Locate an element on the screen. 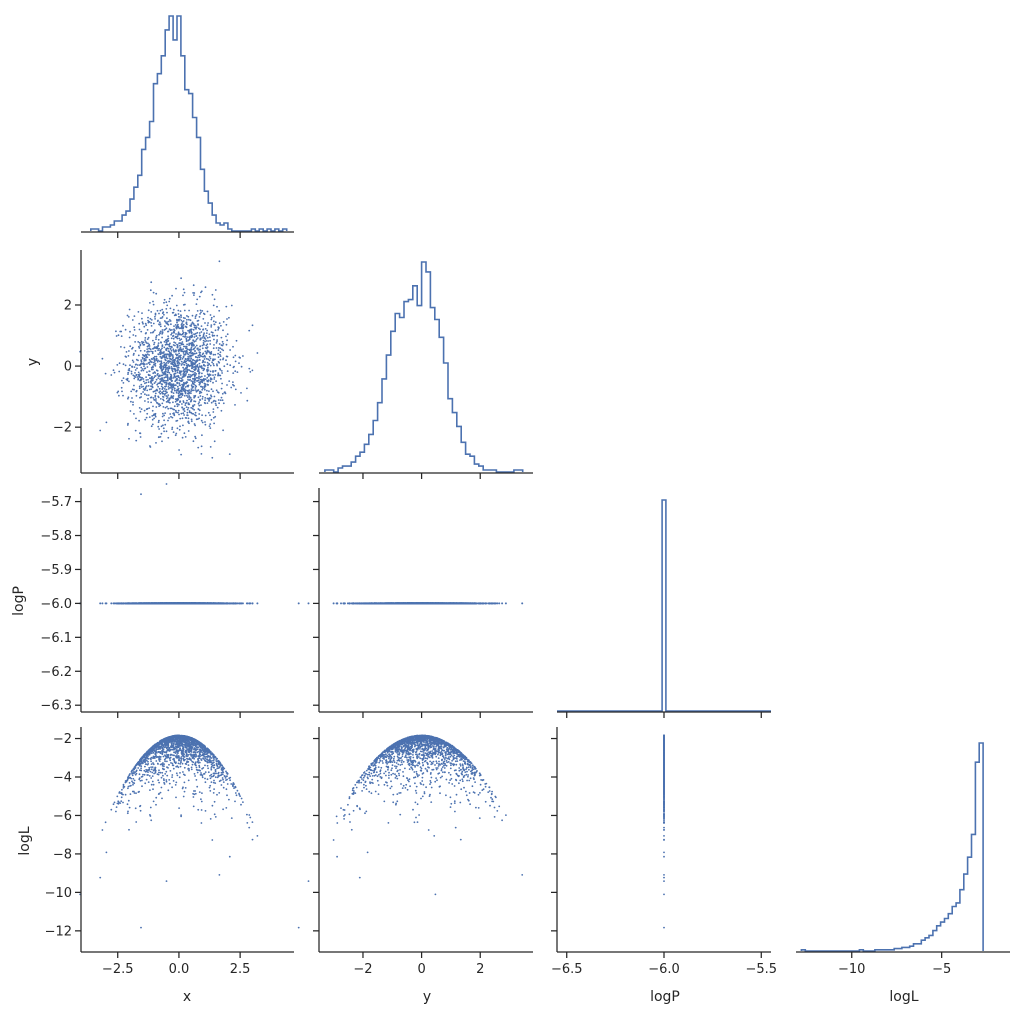 The width and height of the screenshot is (1020, 1013). scatter-x-y is located at coordinates (169, 378).